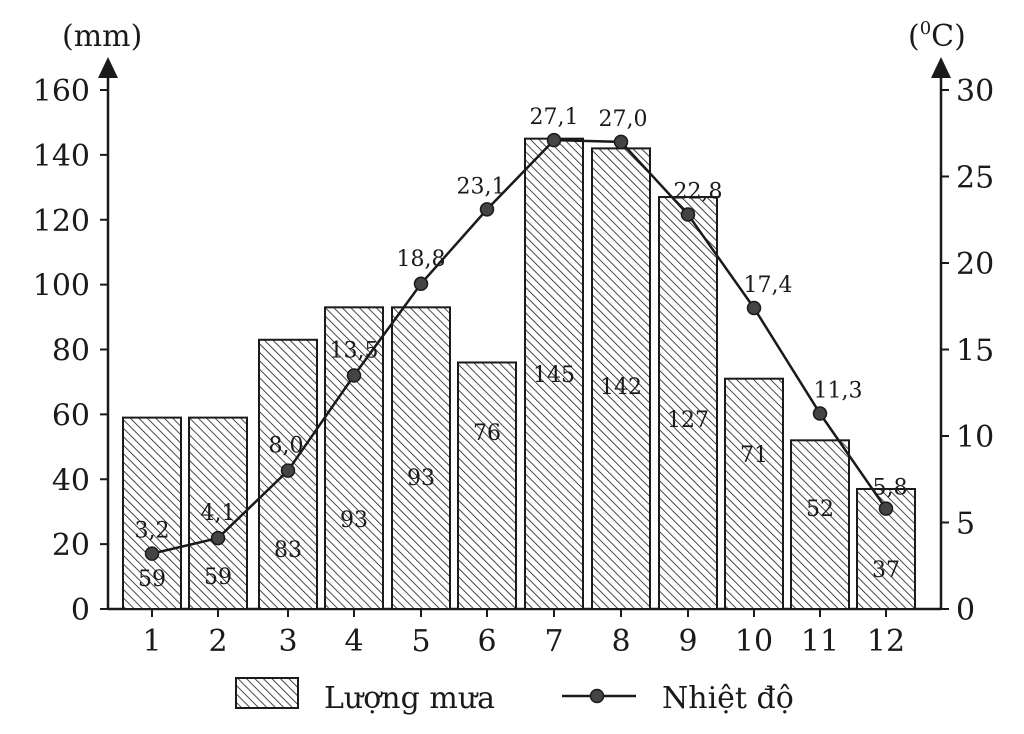 The width and height of the screenshot is (1024, 734). What do you see at coordinates (486, 641) in the screenshot?
I see `x-tick-label: 6` at bounding box center [486, 641].